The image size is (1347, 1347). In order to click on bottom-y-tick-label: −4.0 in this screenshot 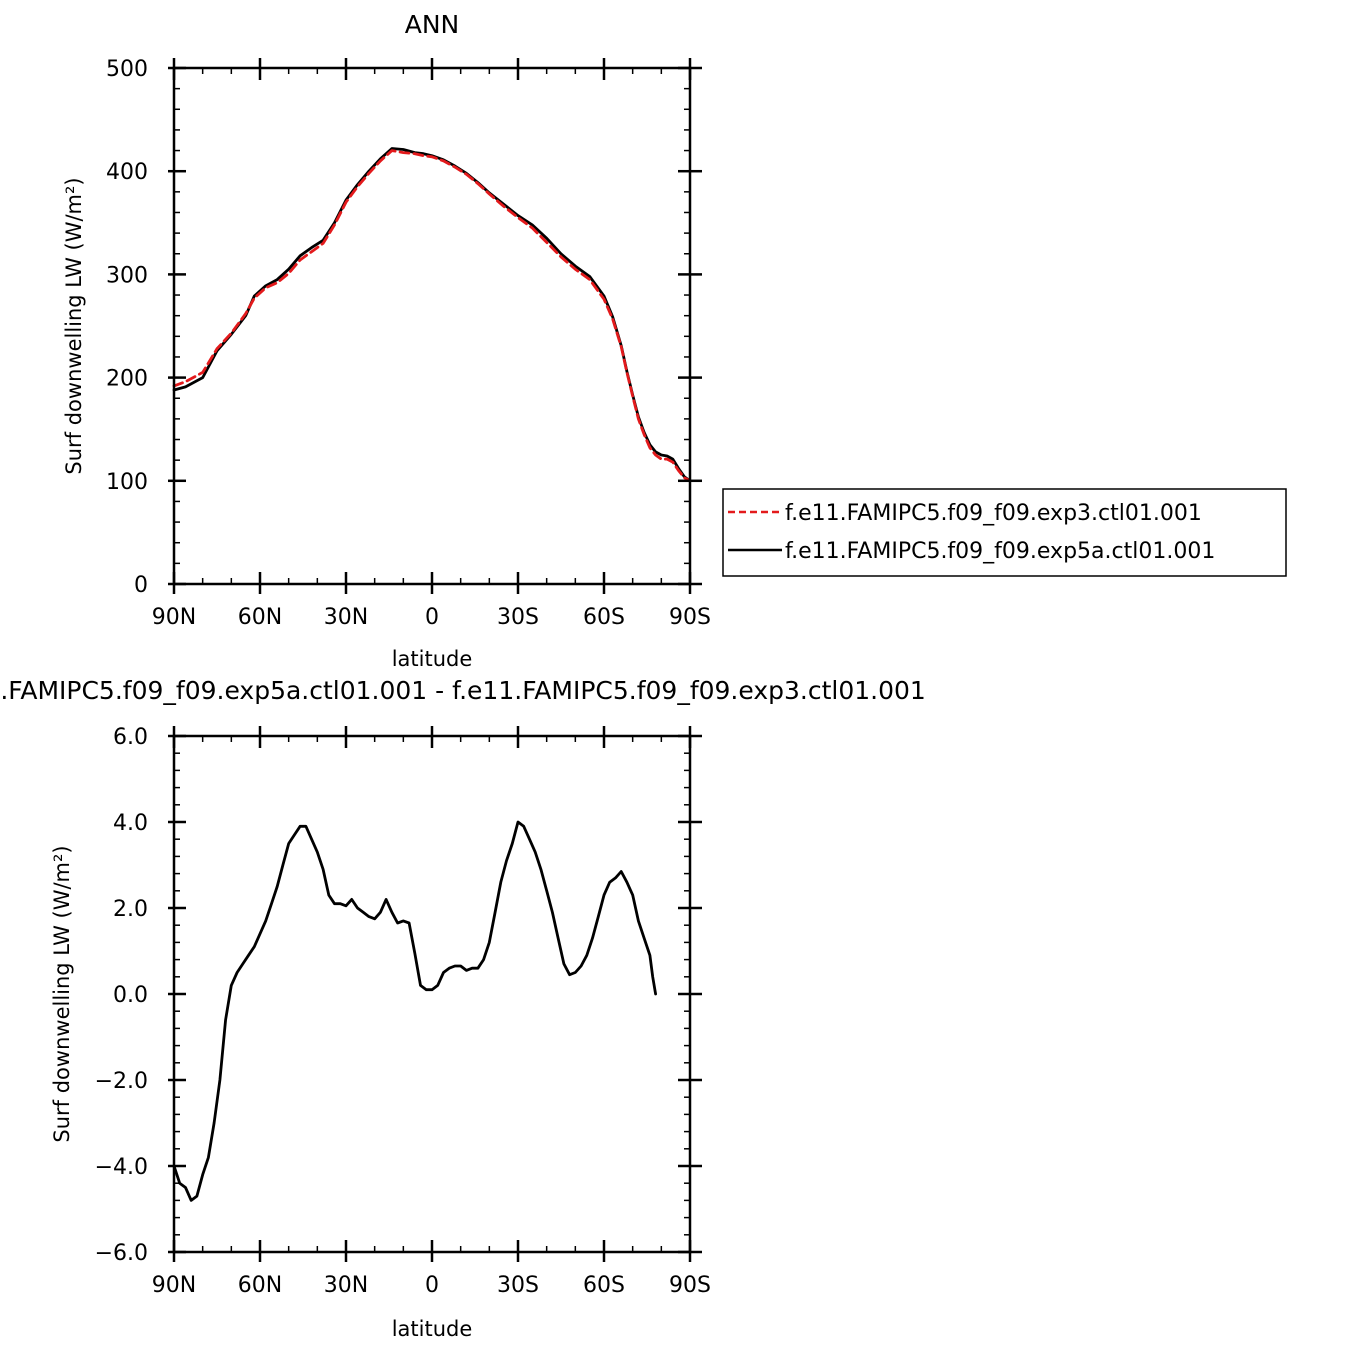, I will do `click(121, 1167)`.